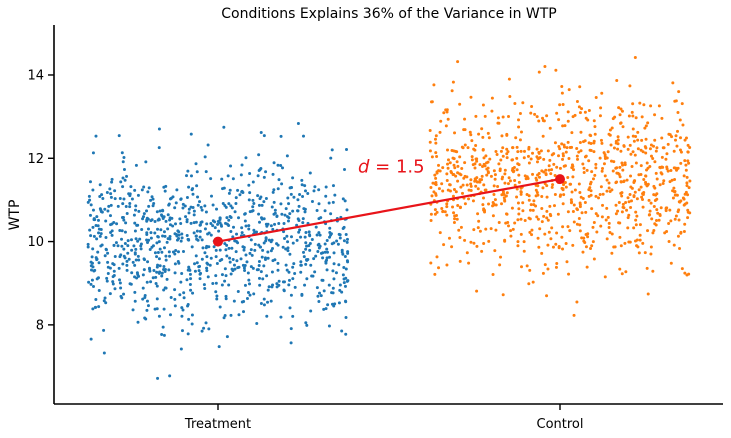 The height and width of the screenshot is (438, 731). I want to click on y-tick-label: 8, so click(40, 325).